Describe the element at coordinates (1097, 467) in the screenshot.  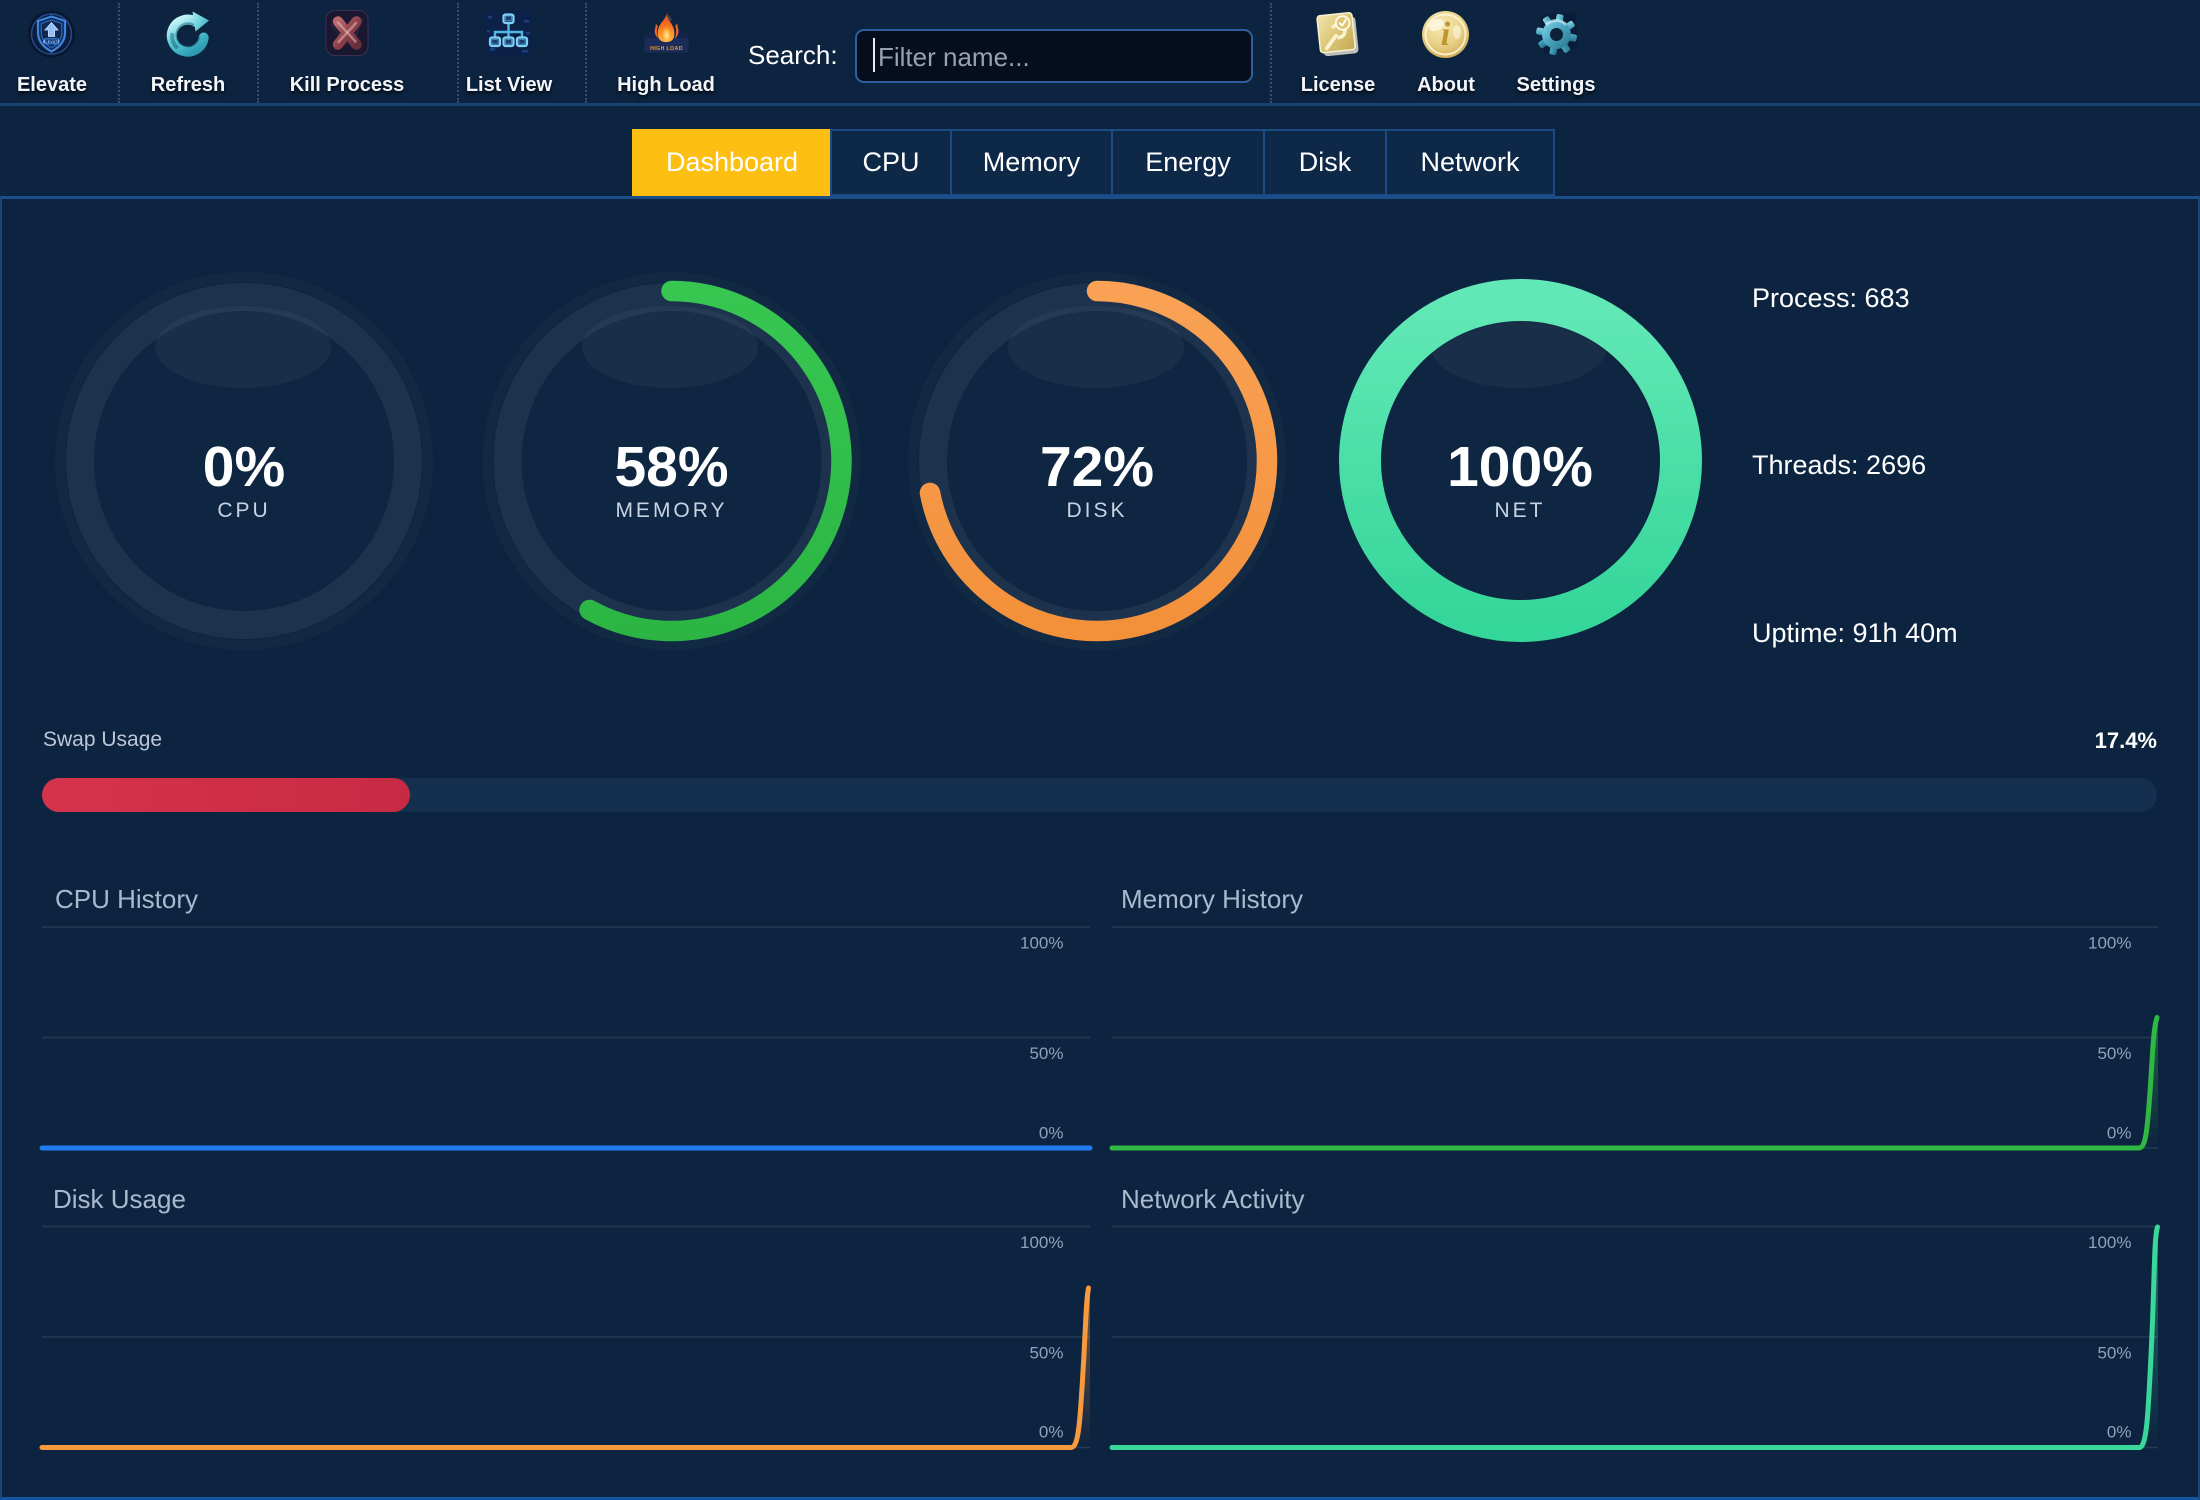
I see `svg-text: 72%` at that location.